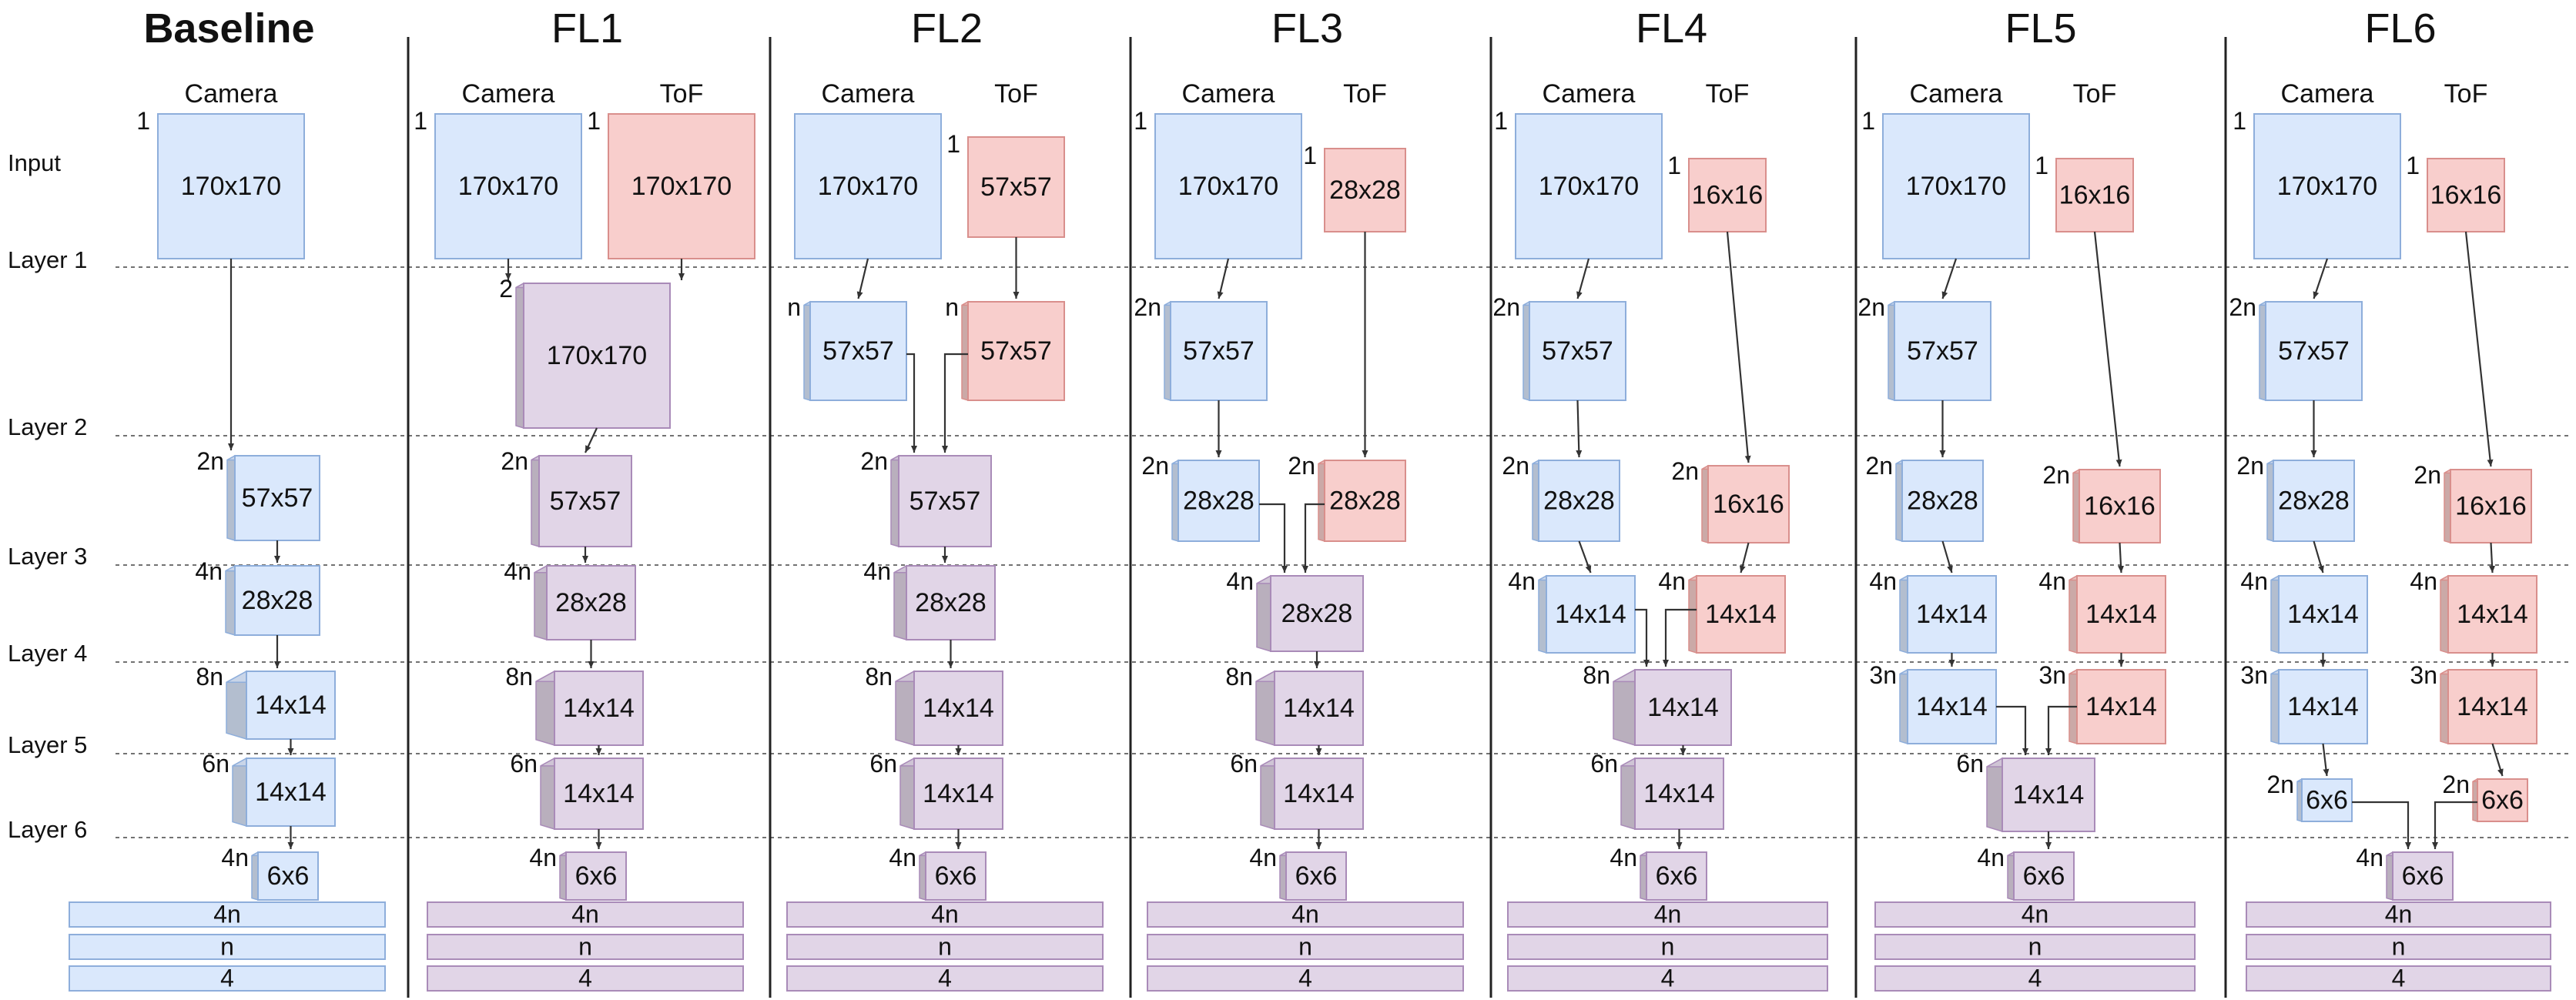 Image resolution: width=2576 pixels, height=1000 pixels. What do you see at coordinates (1939, 351) in the screenshot?
I see `layer-1-camera: 57x57` at bounding box center [1939, 351].